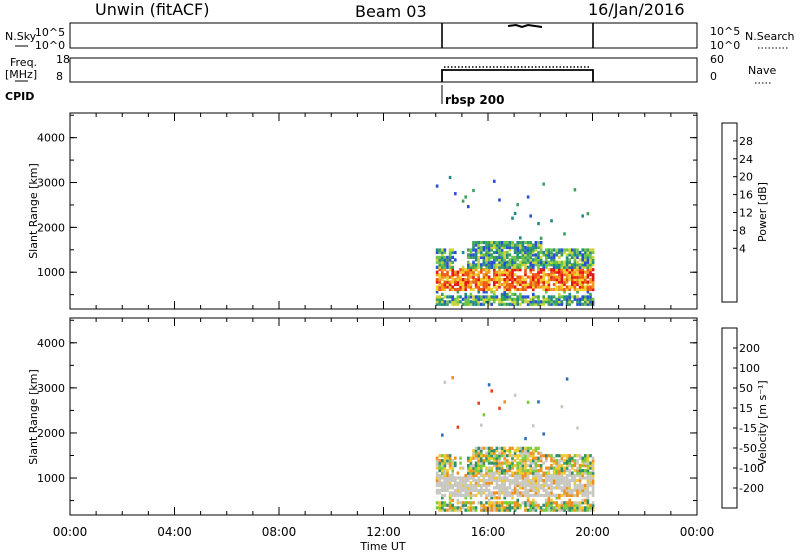 The image size is (800, 554). Describe the element at coordinates (51, 343) in the screenshot. I see `y-tick-label: 4000` at that location.